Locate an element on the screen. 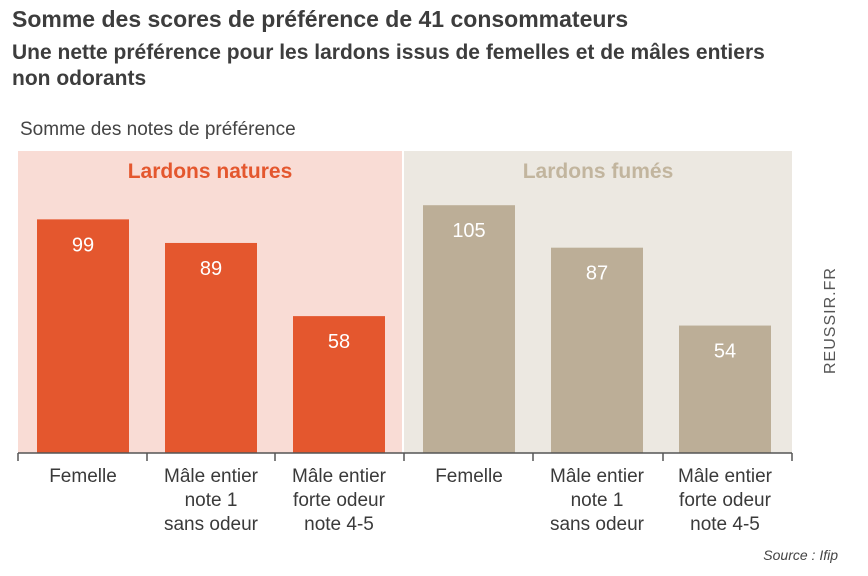  bar-value-label: 54 is located at coordinates (725, 352).